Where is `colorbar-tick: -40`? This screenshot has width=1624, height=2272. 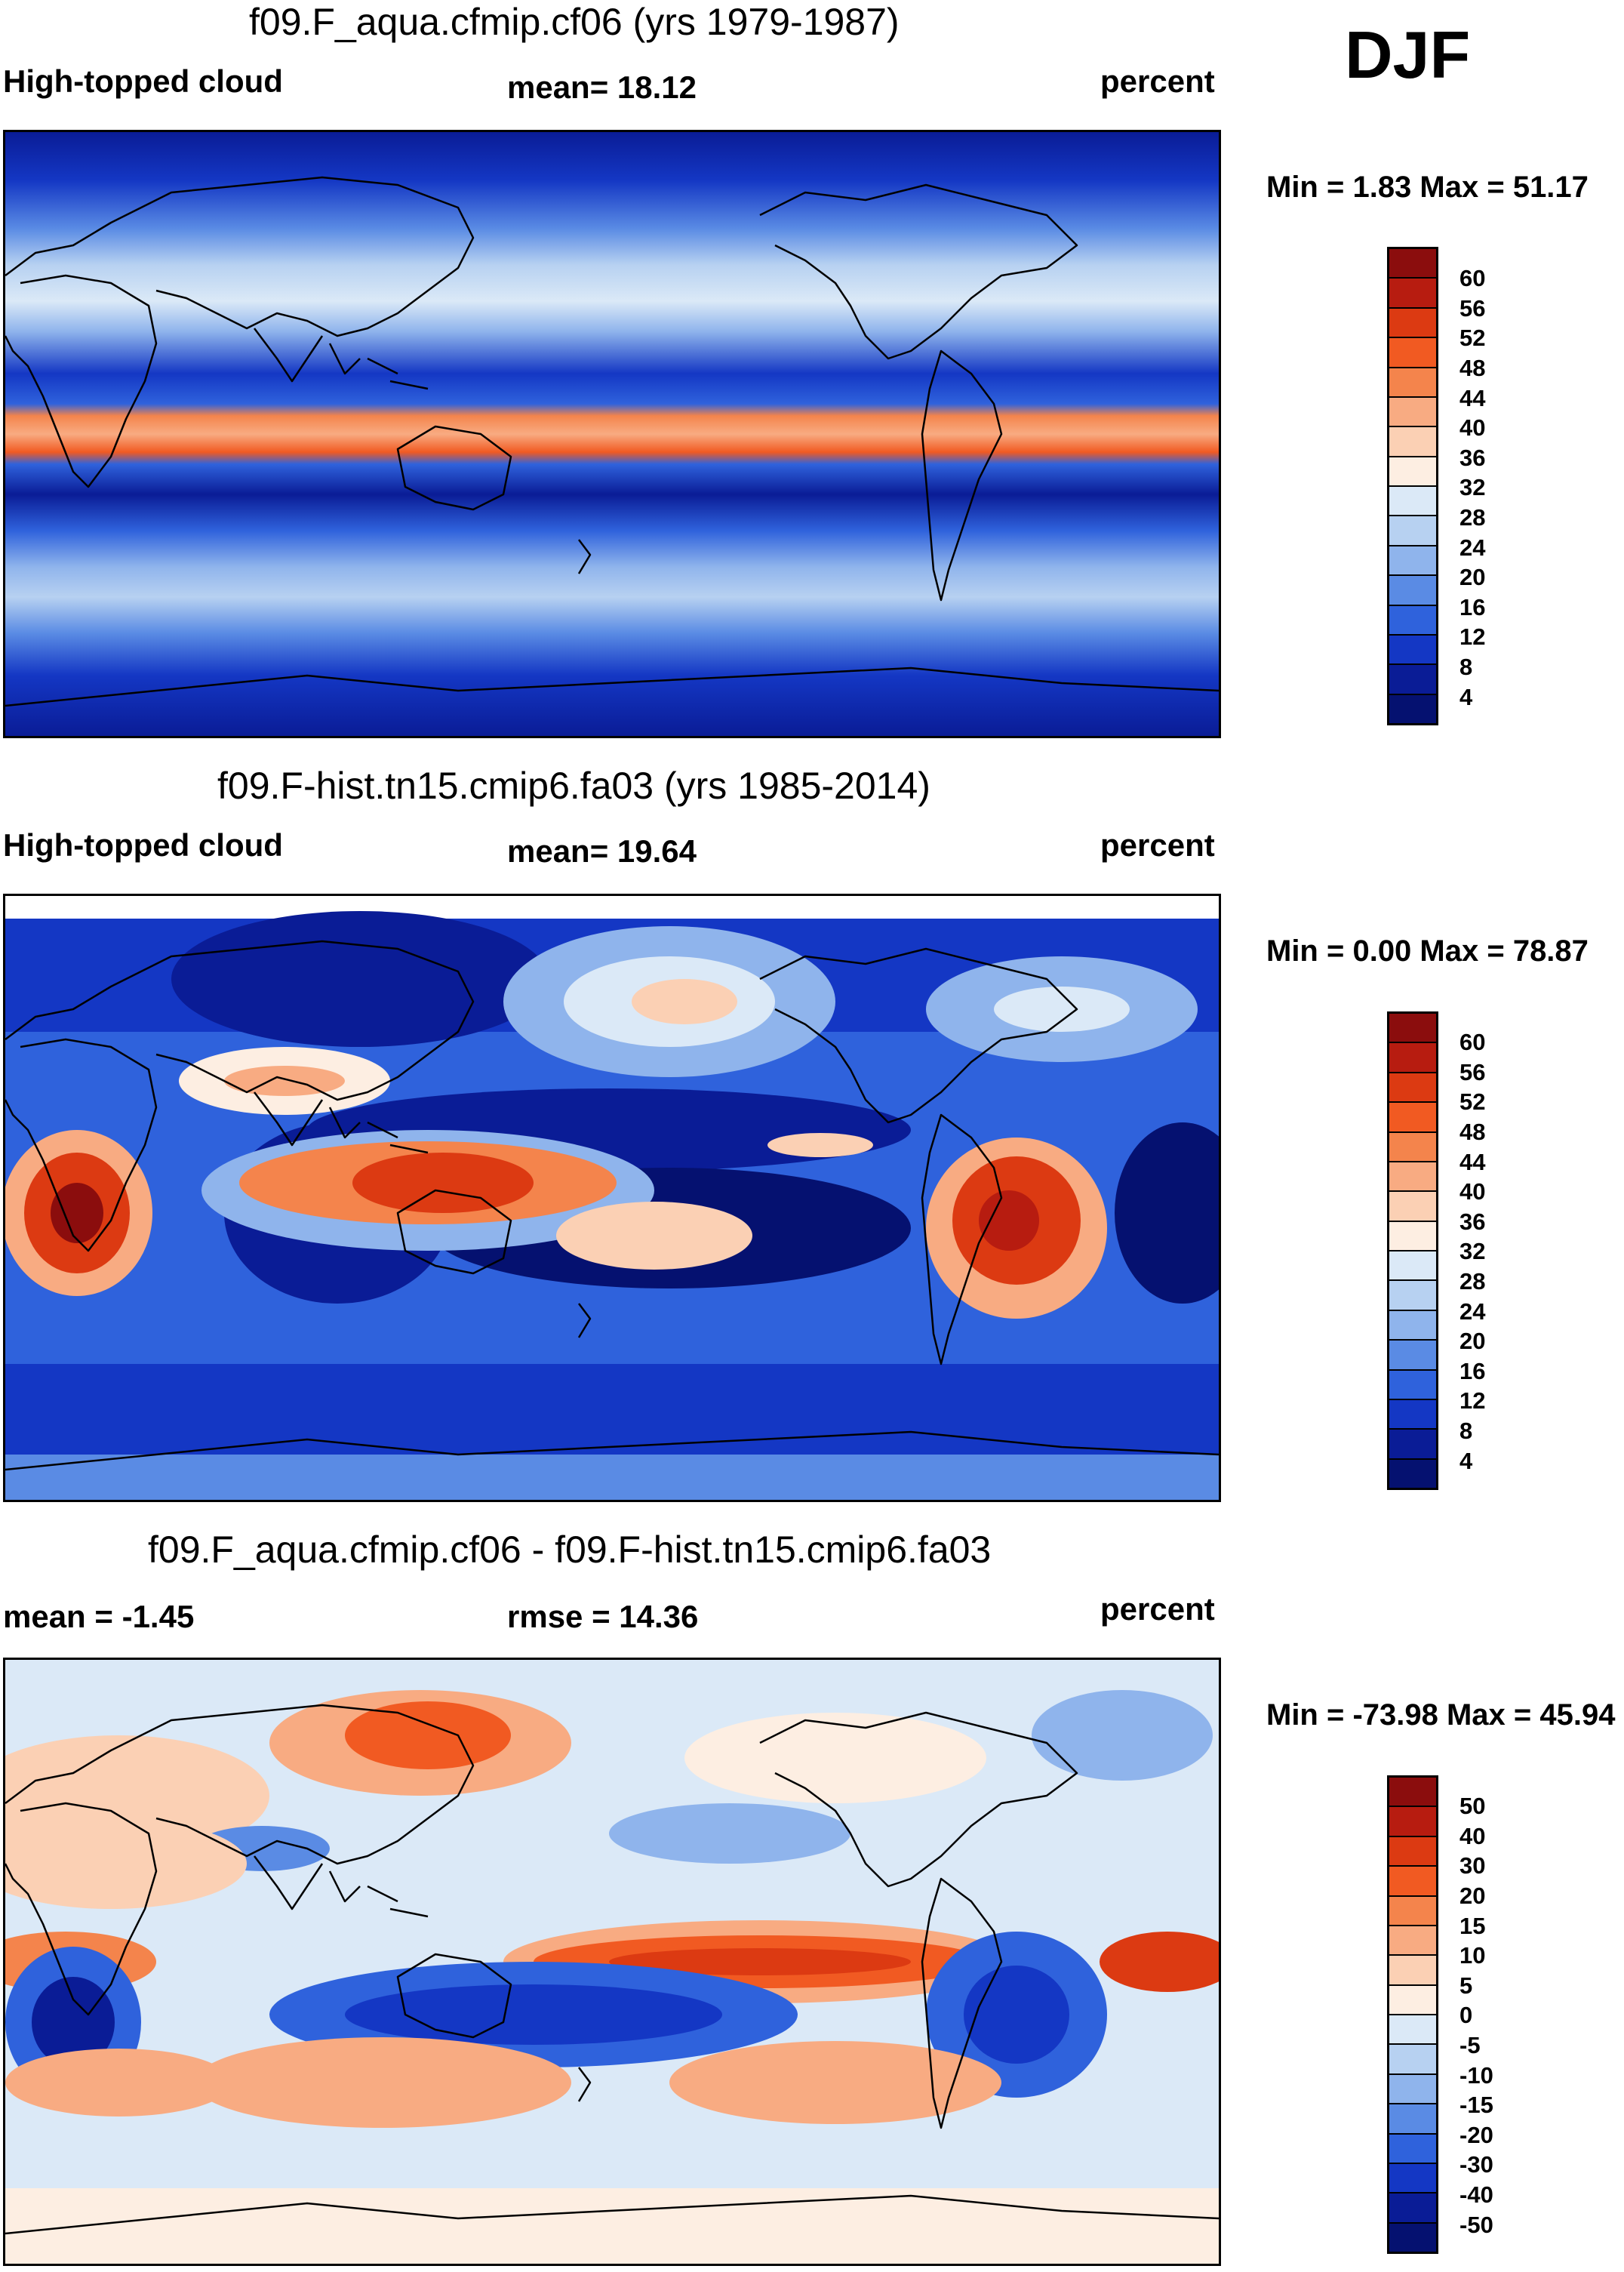 colorbar-tick: -40 is located at coordinates (1476, 2194).